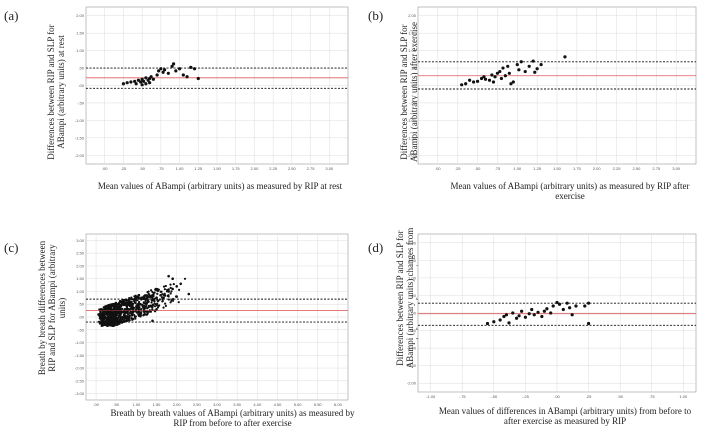  Describe the element at coordinates (161, 168) in the screenshot. I see `x-tick-label: .75` at that location.